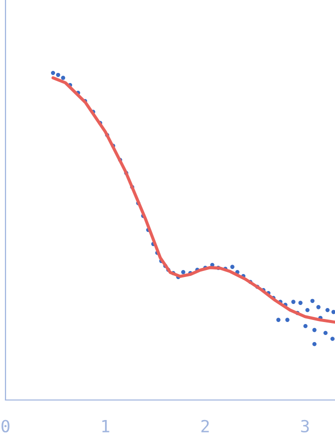  I want to click on x-tick-label: 2, so click(205, 426).